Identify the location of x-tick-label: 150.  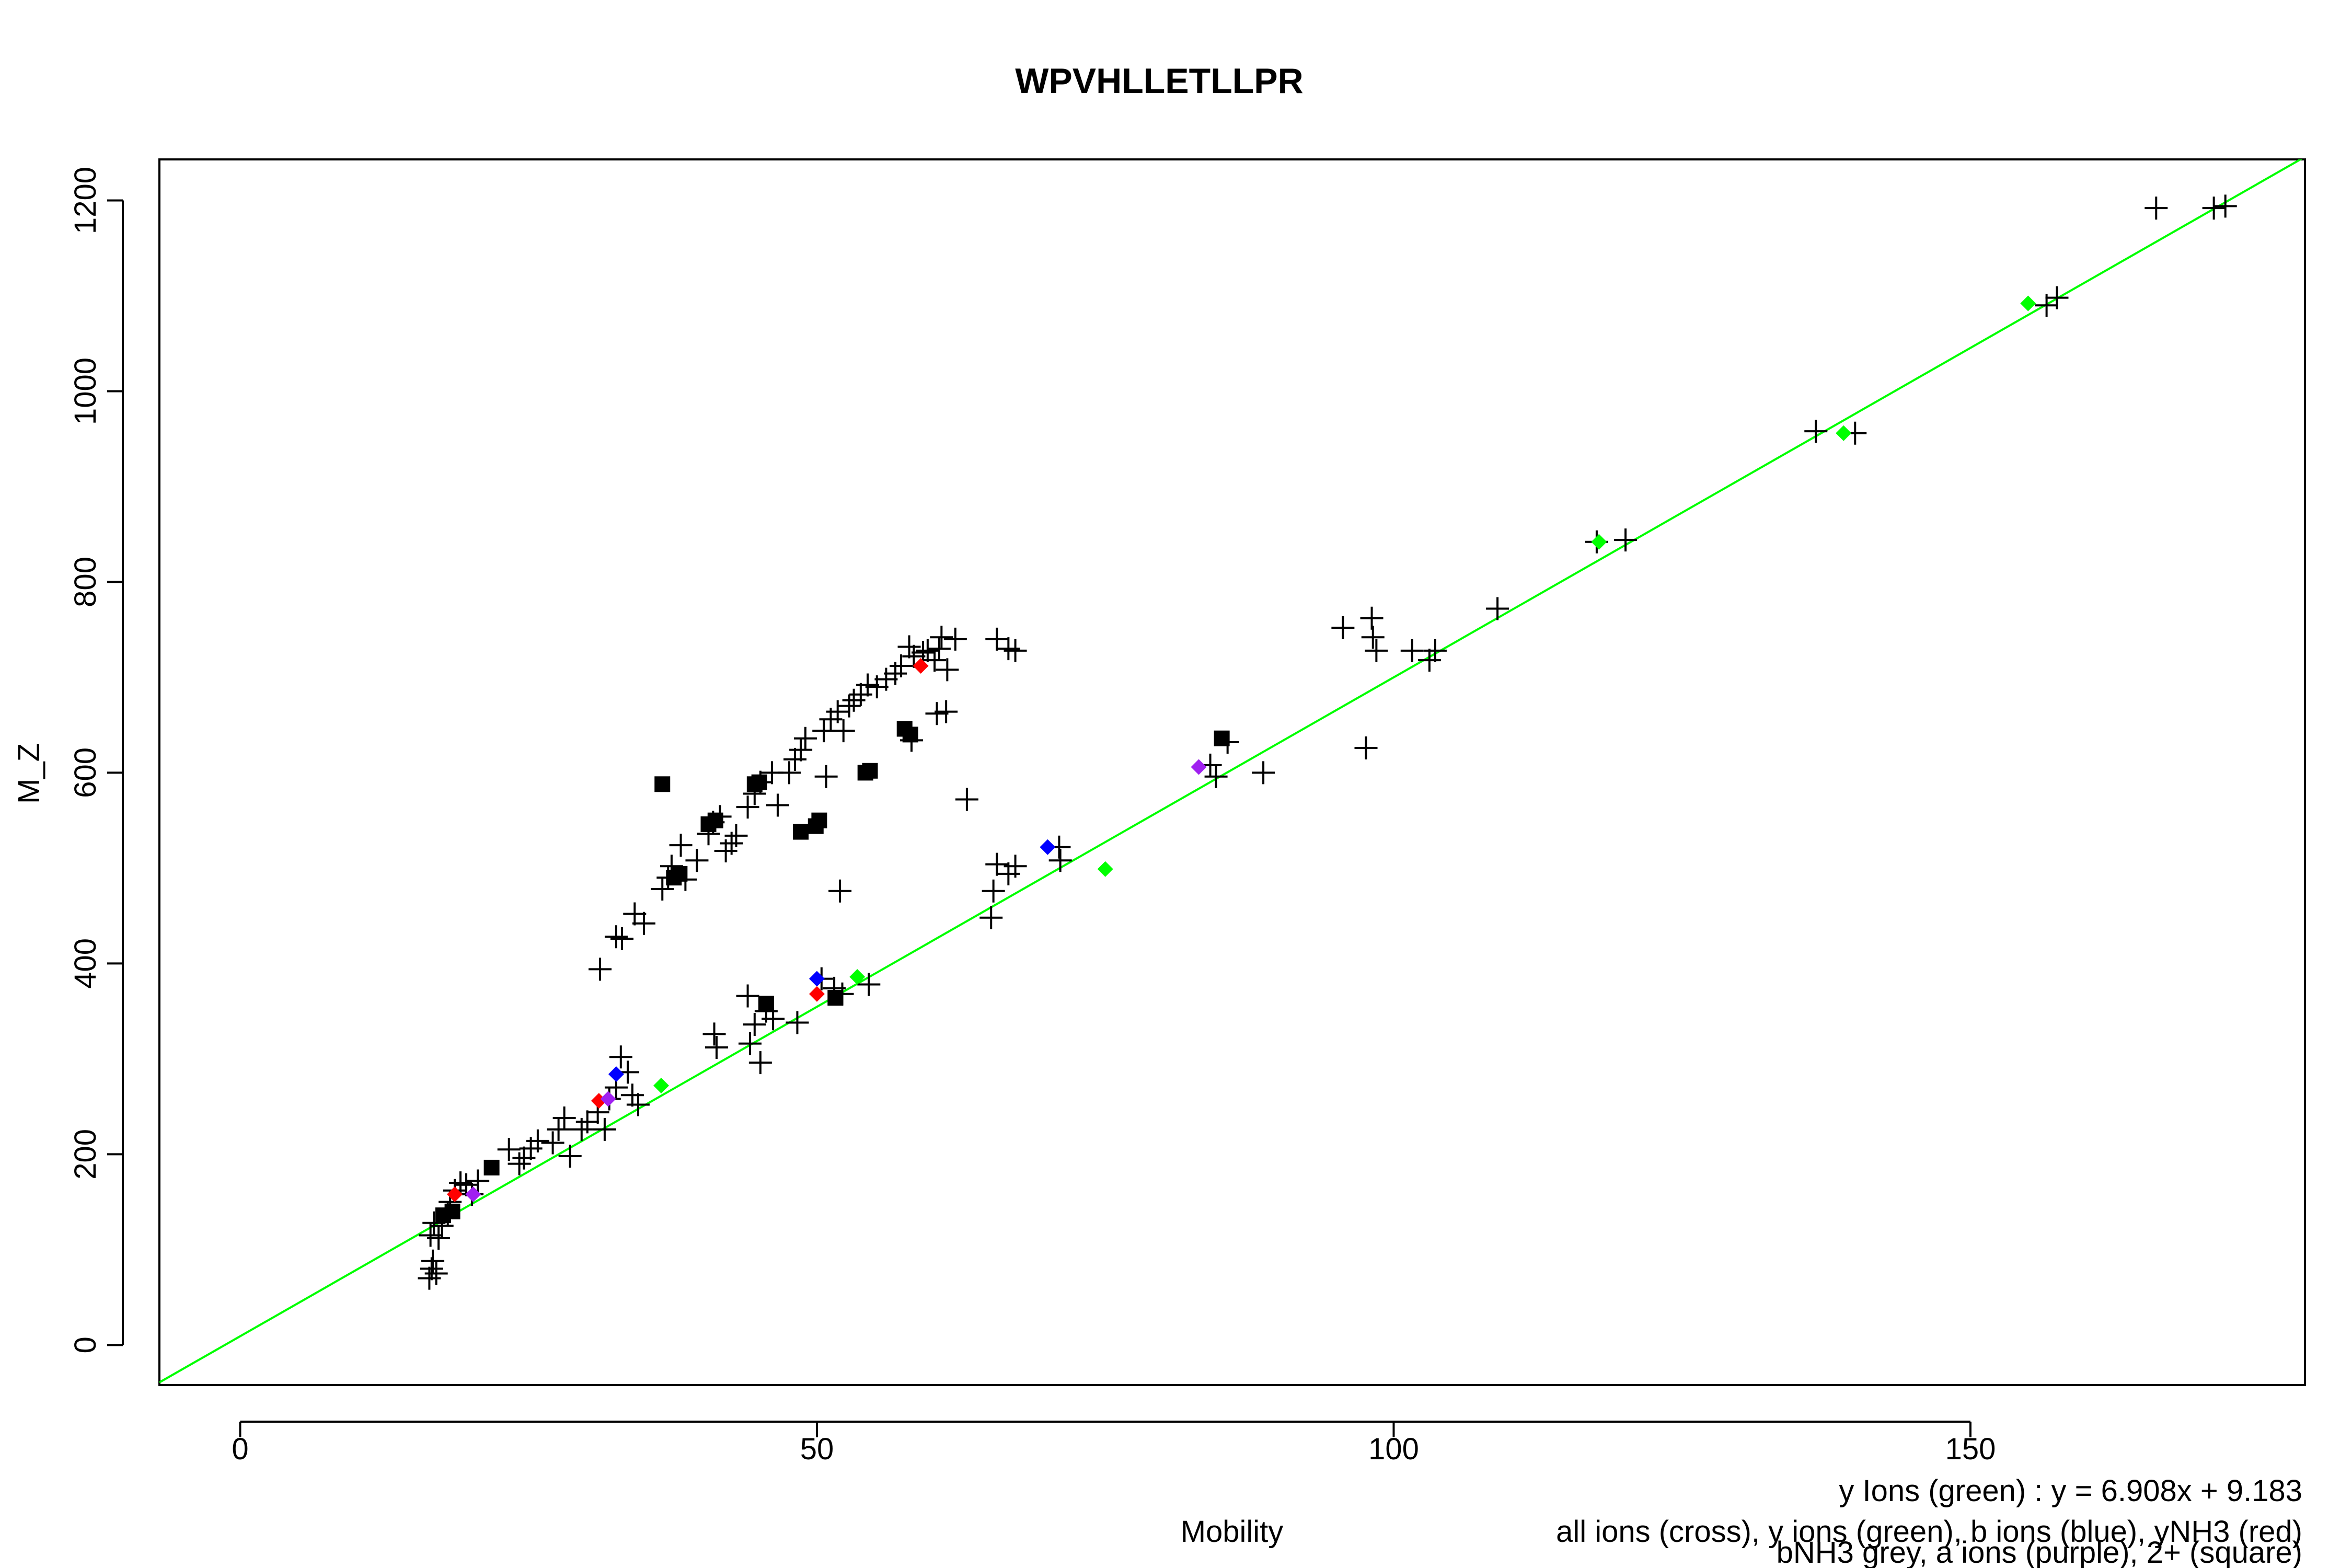
(1970, 1449).